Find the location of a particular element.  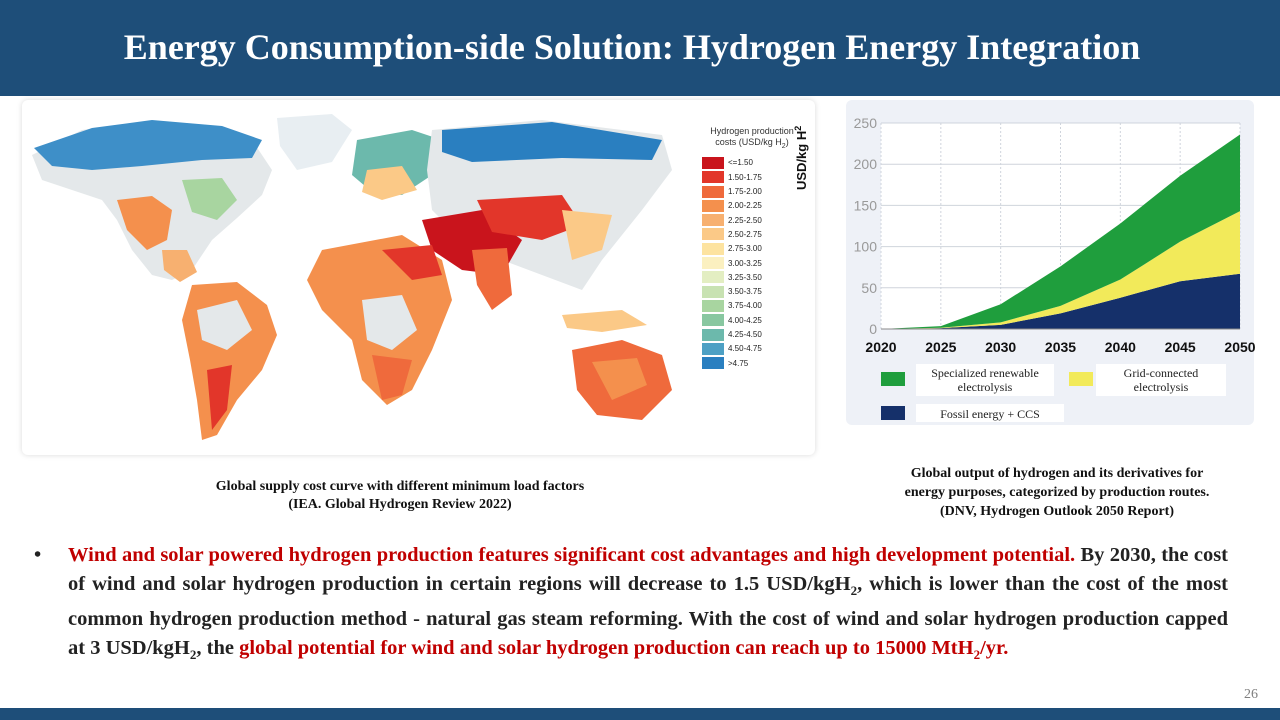

legend-label-renewable: Specialized renewable electrolysis is located at coordinates (985, 380).